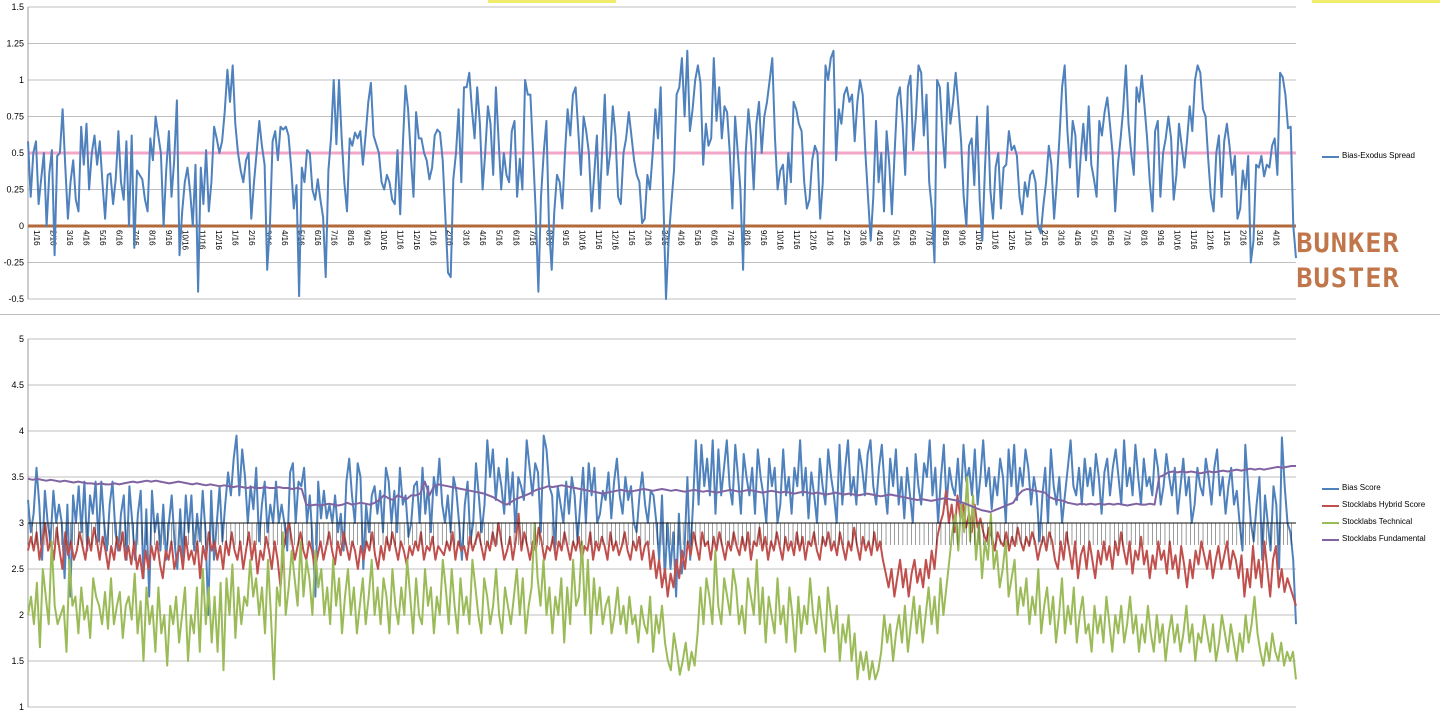 The width and height of the screenshot is (1440, 716). What do you see at coordinates (1330, 523) in the screenshot?
I see `legend-swatch-technical` at bounding box center [1330, 523].